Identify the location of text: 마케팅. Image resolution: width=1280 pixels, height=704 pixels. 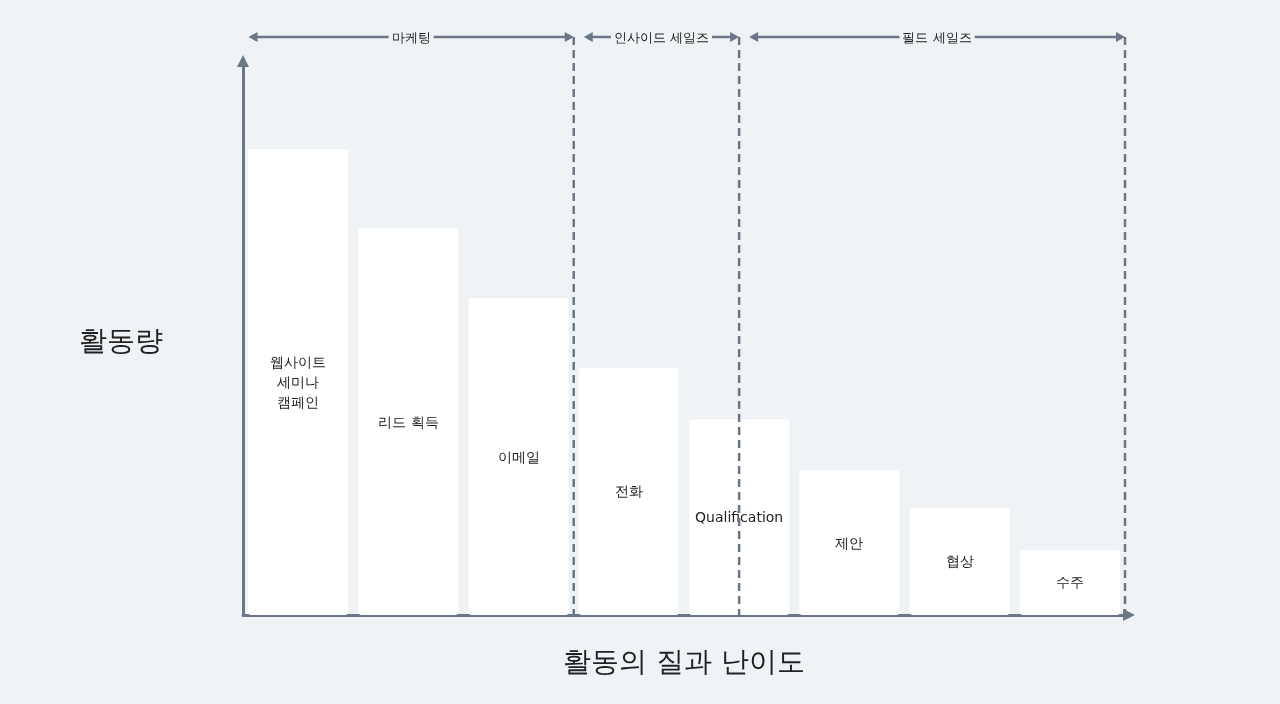
(411, 37).